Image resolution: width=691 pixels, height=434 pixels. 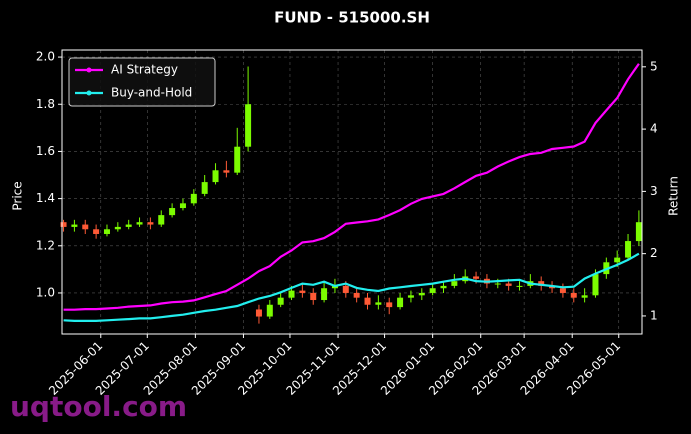 I want to click on y2-tick-label: 5, so click(x=654, y=66).